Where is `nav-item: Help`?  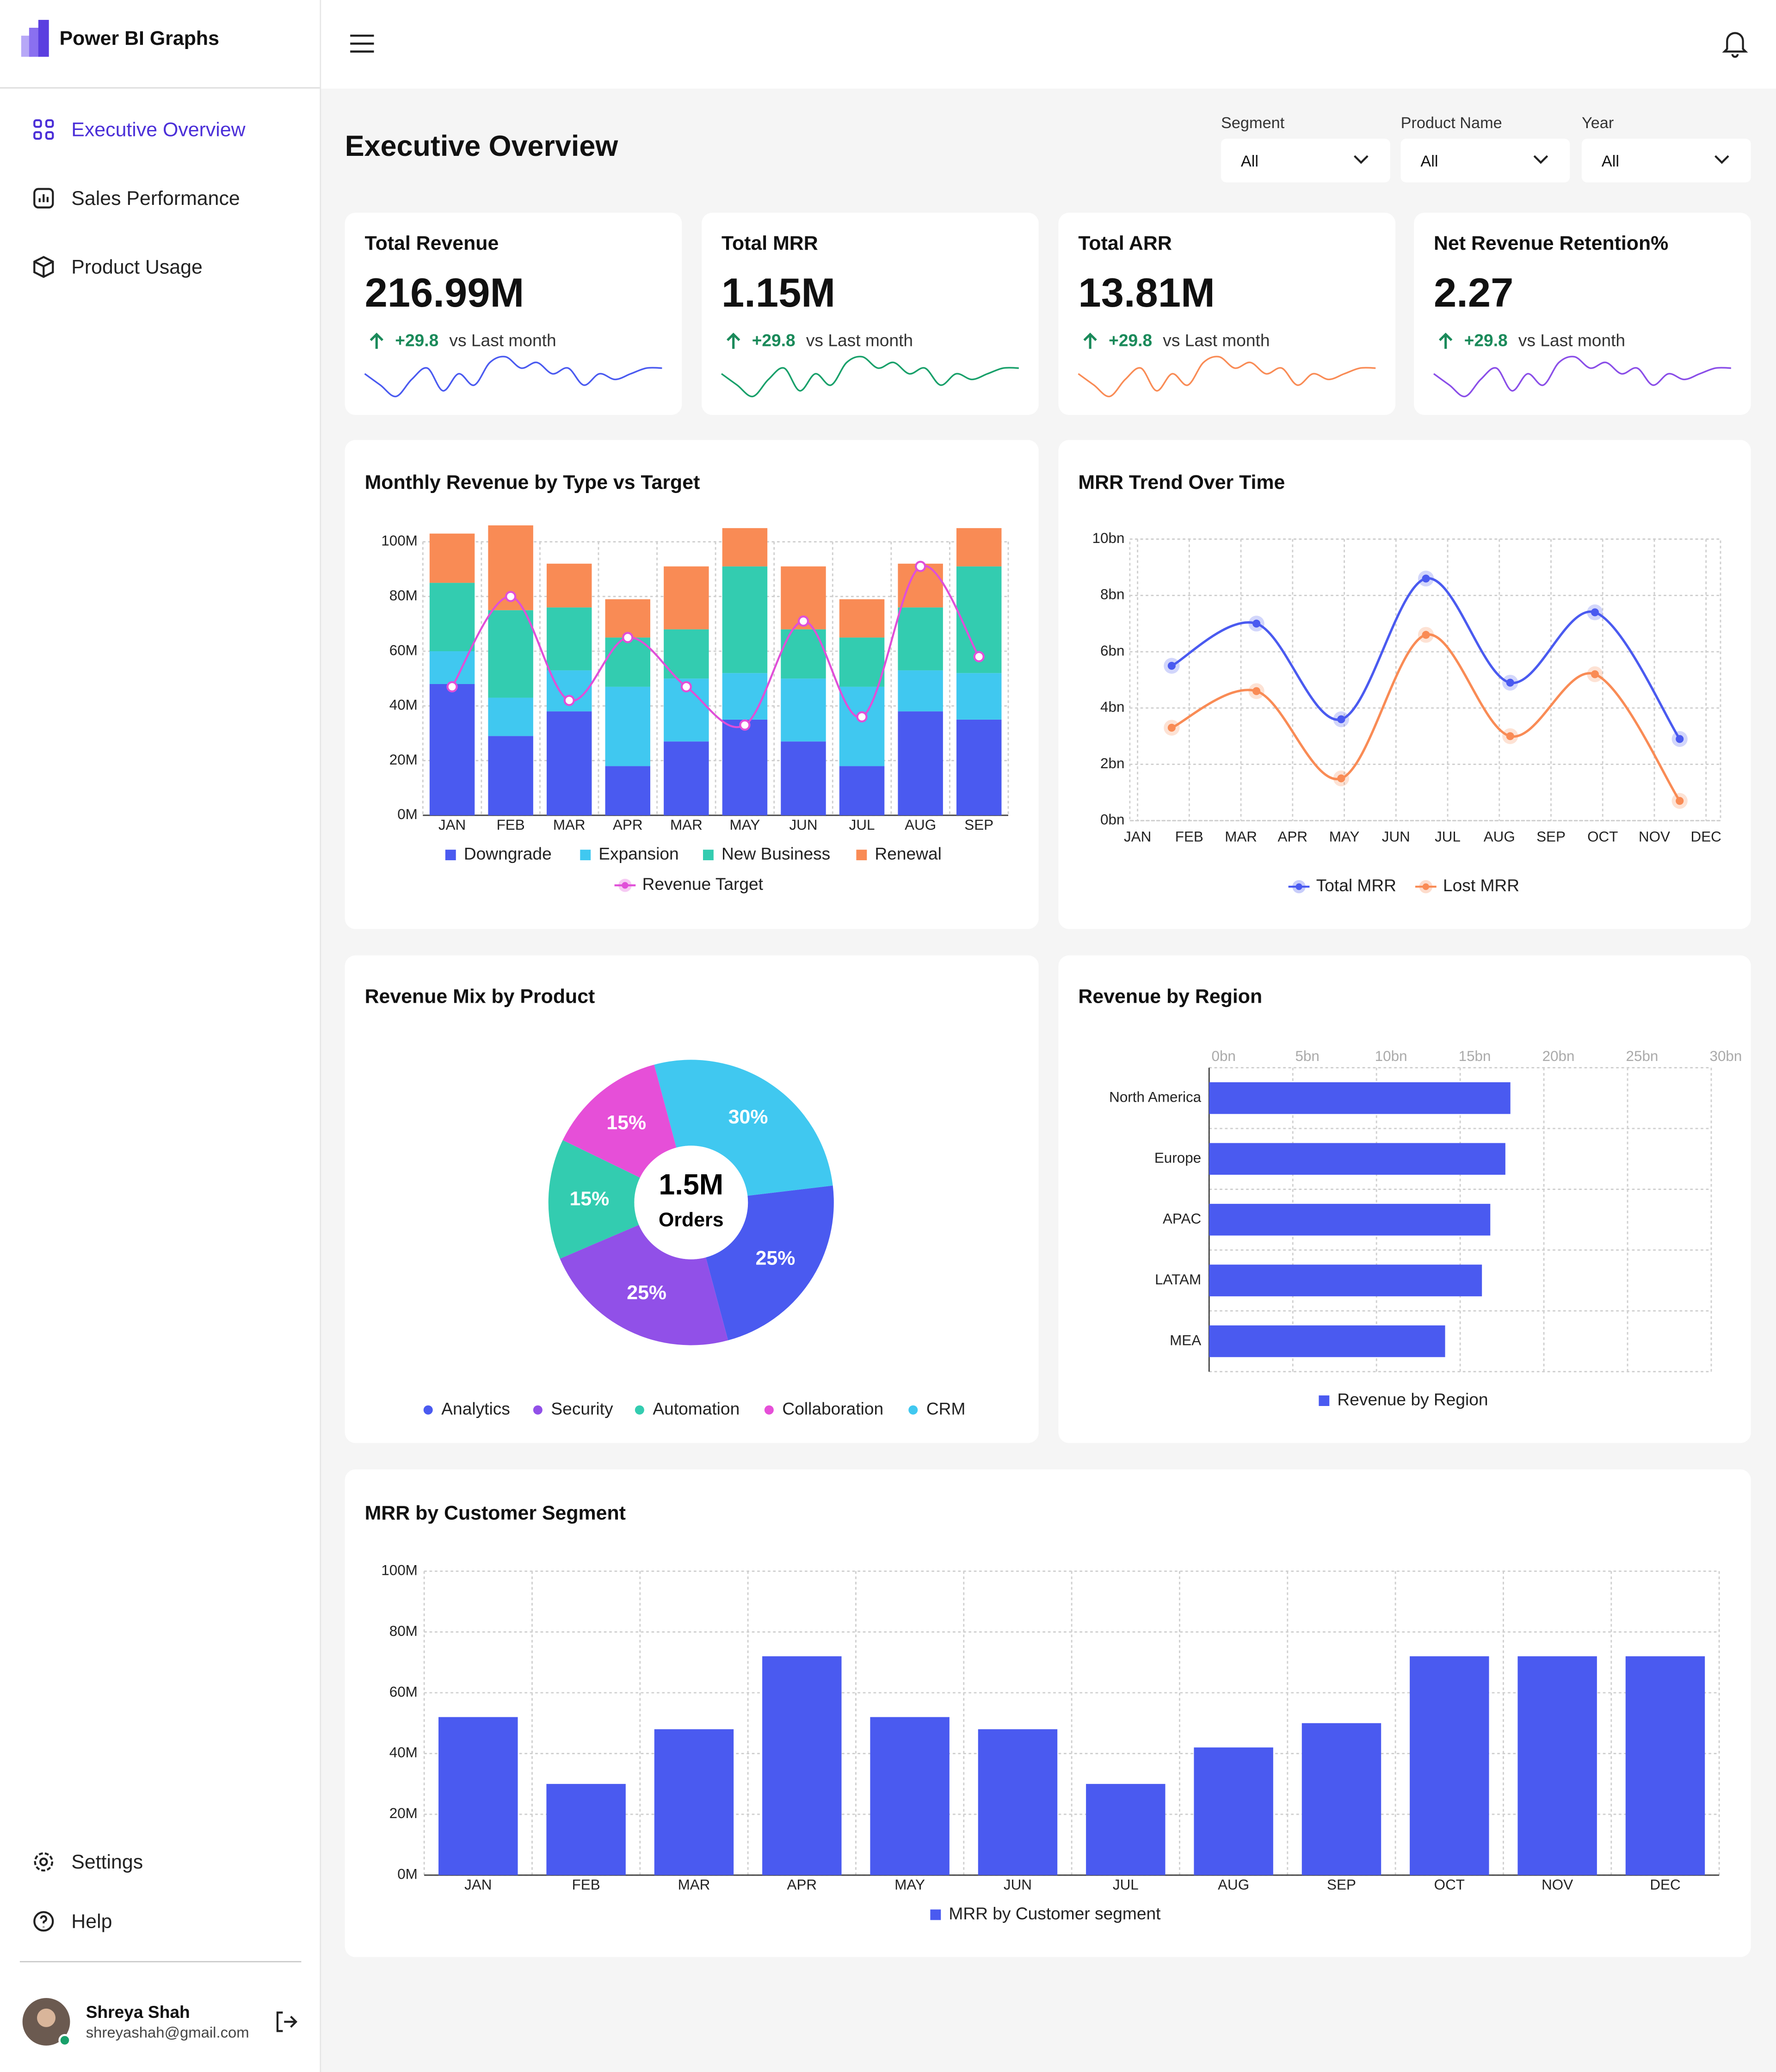 nav-item: Help is located at coordinates (72, 1922).